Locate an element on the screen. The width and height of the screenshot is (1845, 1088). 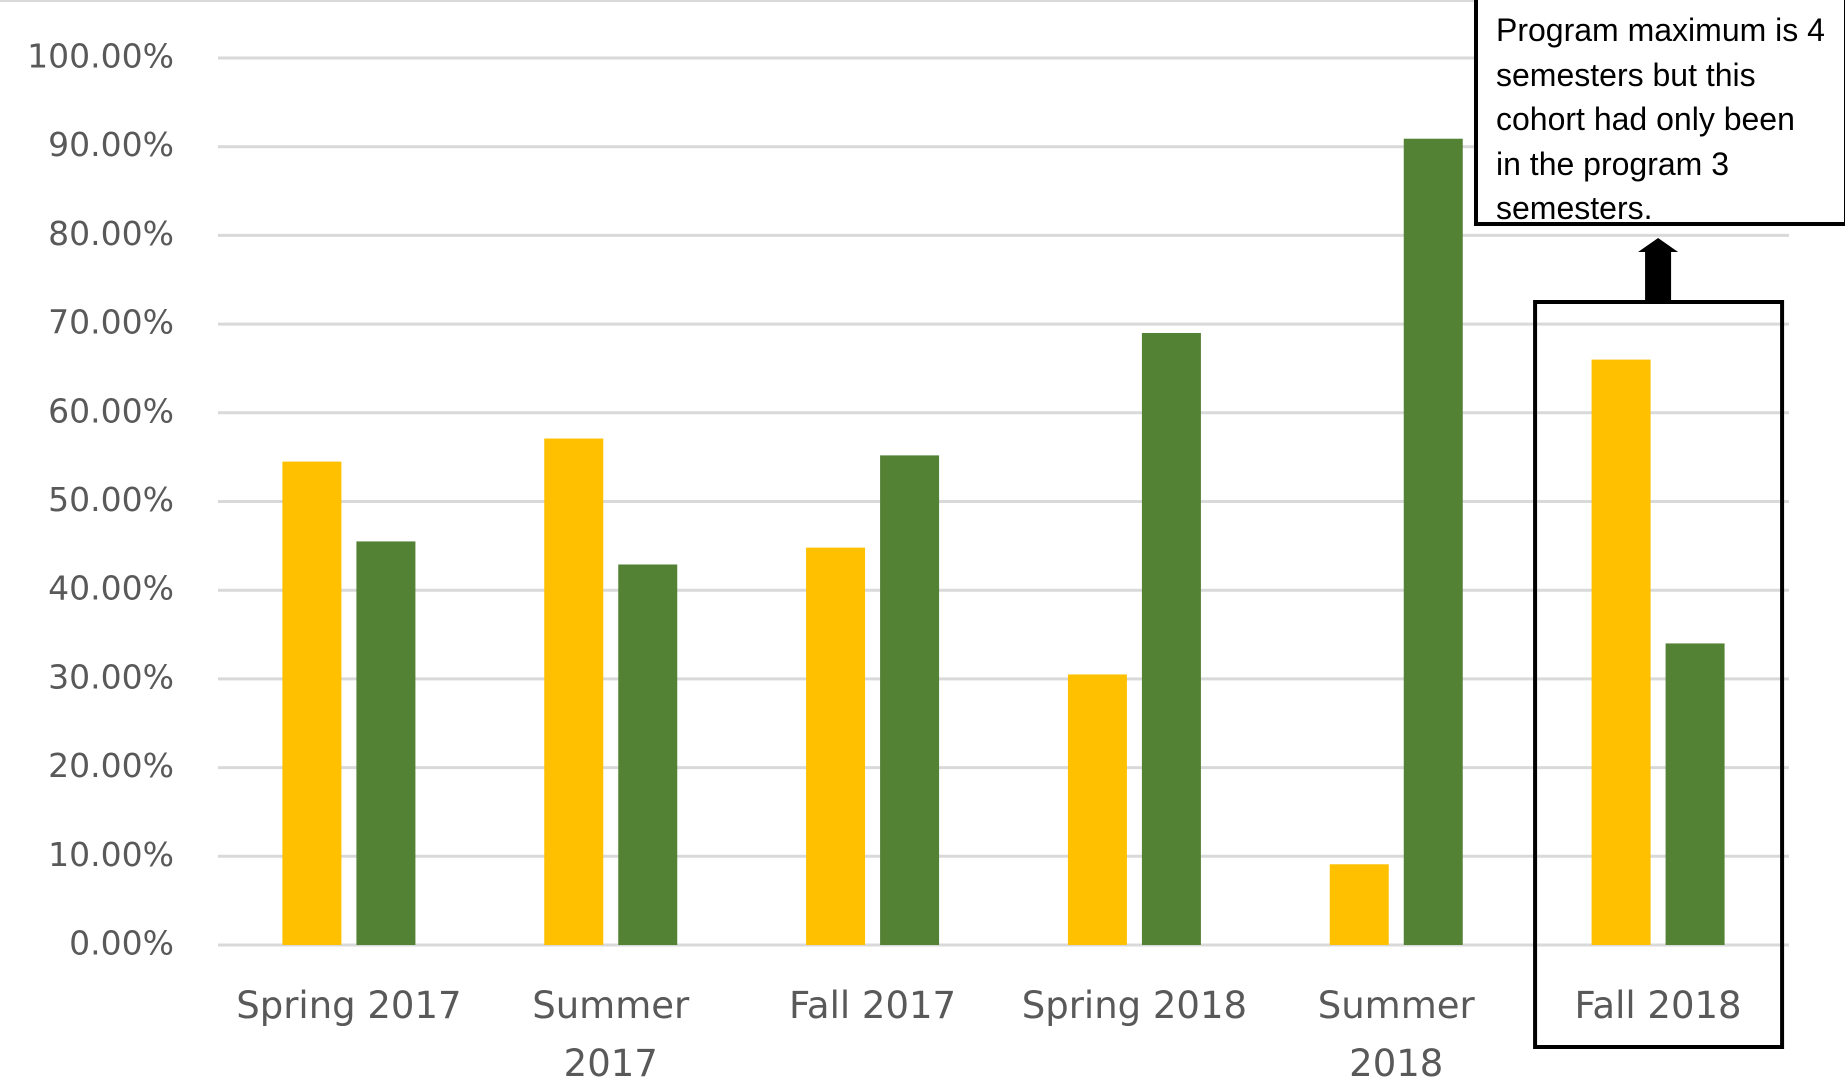
y-tick-label: 80.00% is located at coordinates (111, 233).